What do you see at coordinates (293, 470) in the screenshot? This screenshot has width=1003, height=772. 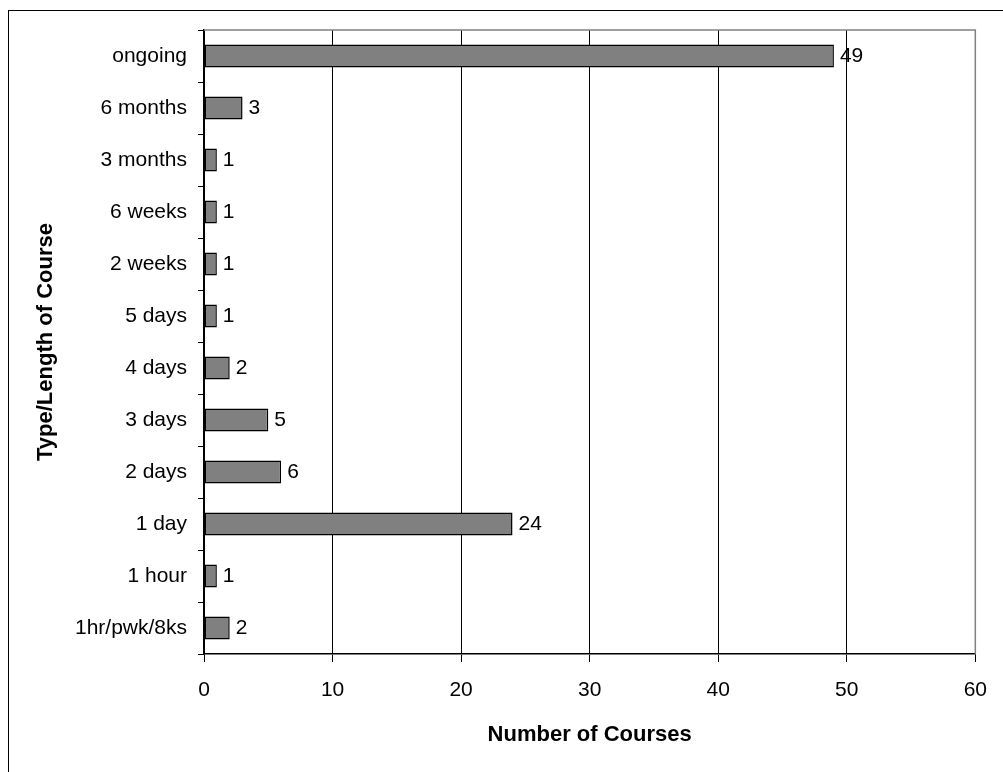 I see `data-label: 6` at bounding box center [293, 470].